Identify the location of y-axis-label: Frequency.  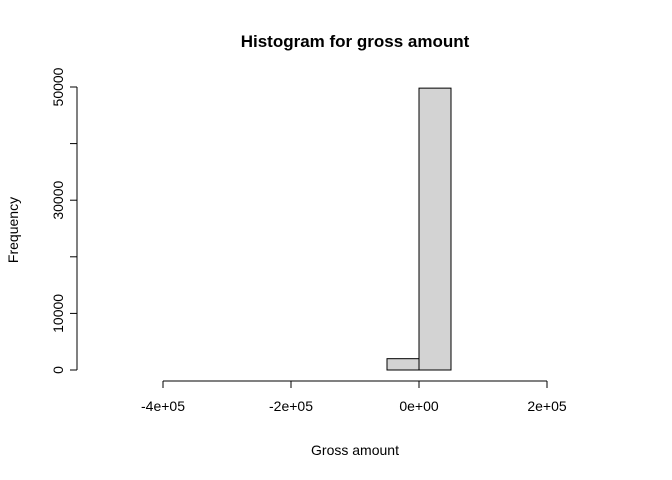
(13, 230).